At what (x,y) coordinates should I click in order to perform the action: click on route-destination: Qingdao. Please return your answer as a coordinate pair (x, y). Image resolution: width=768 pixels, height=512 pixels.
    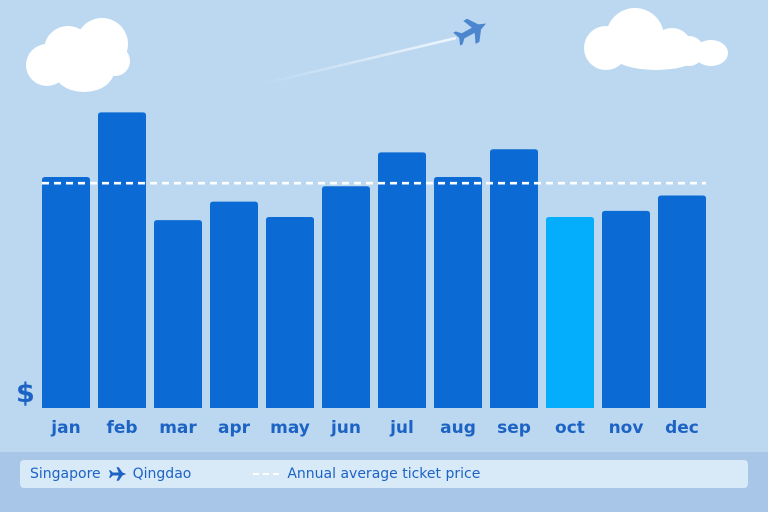
    Looking at the image, I should click on (162, 474).